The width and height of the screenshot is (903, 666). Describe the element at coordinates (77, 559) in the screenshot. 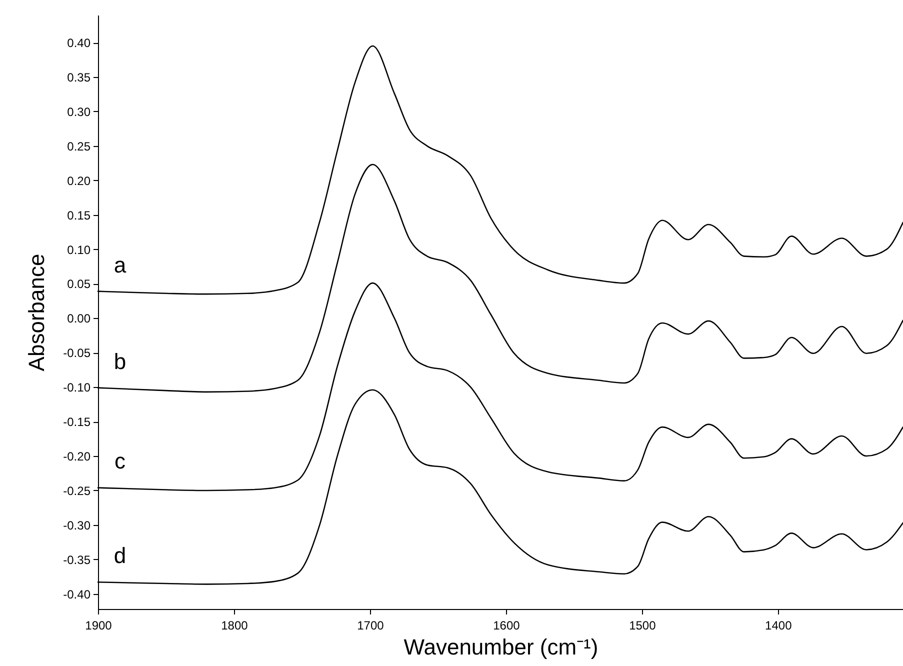

I see `y-tick-label: -0.35` at that location.